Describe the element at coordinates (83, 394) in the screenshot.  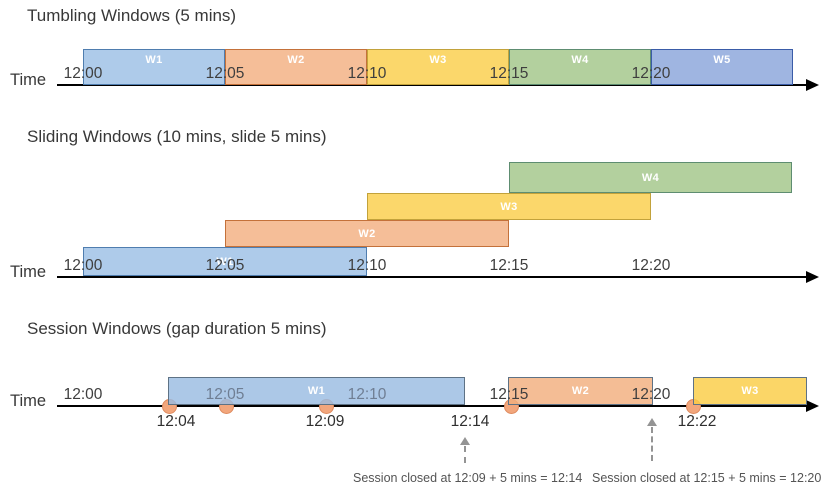
I see `session-axis-tick-label: 12:00` at that location.